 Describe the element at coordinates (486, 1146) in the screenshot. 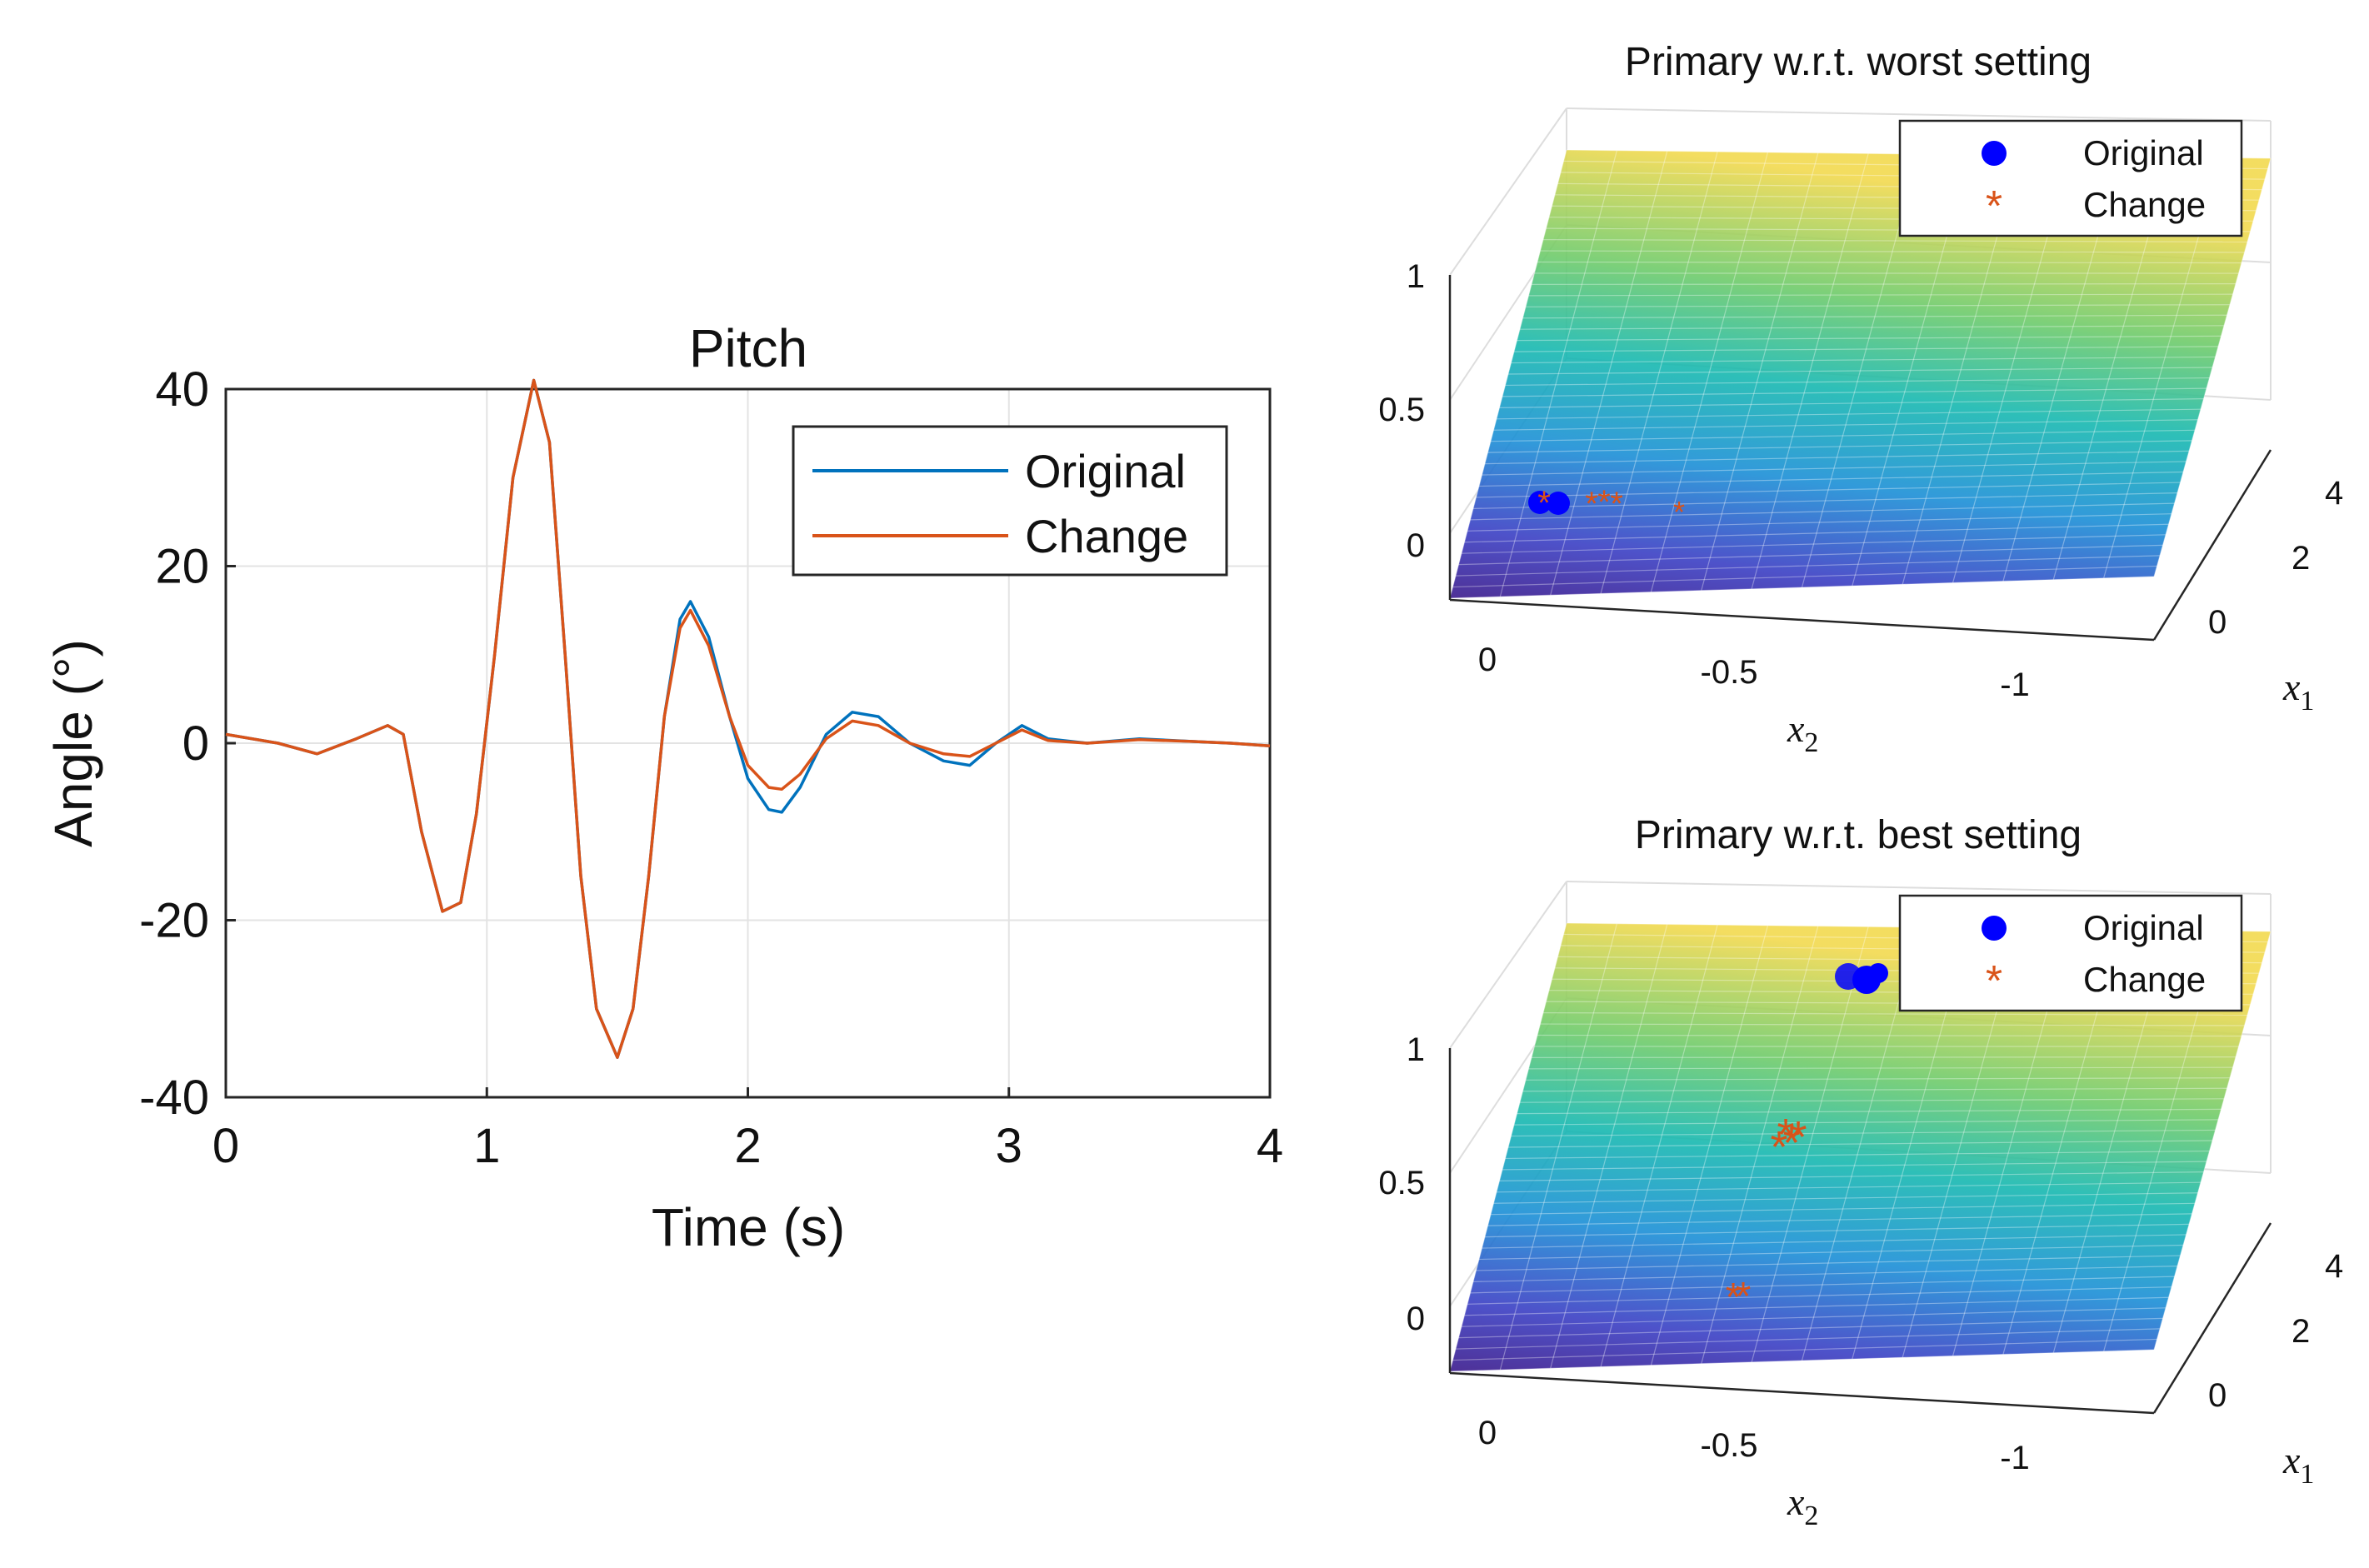

I see `x-tick-label: 1` at that location.